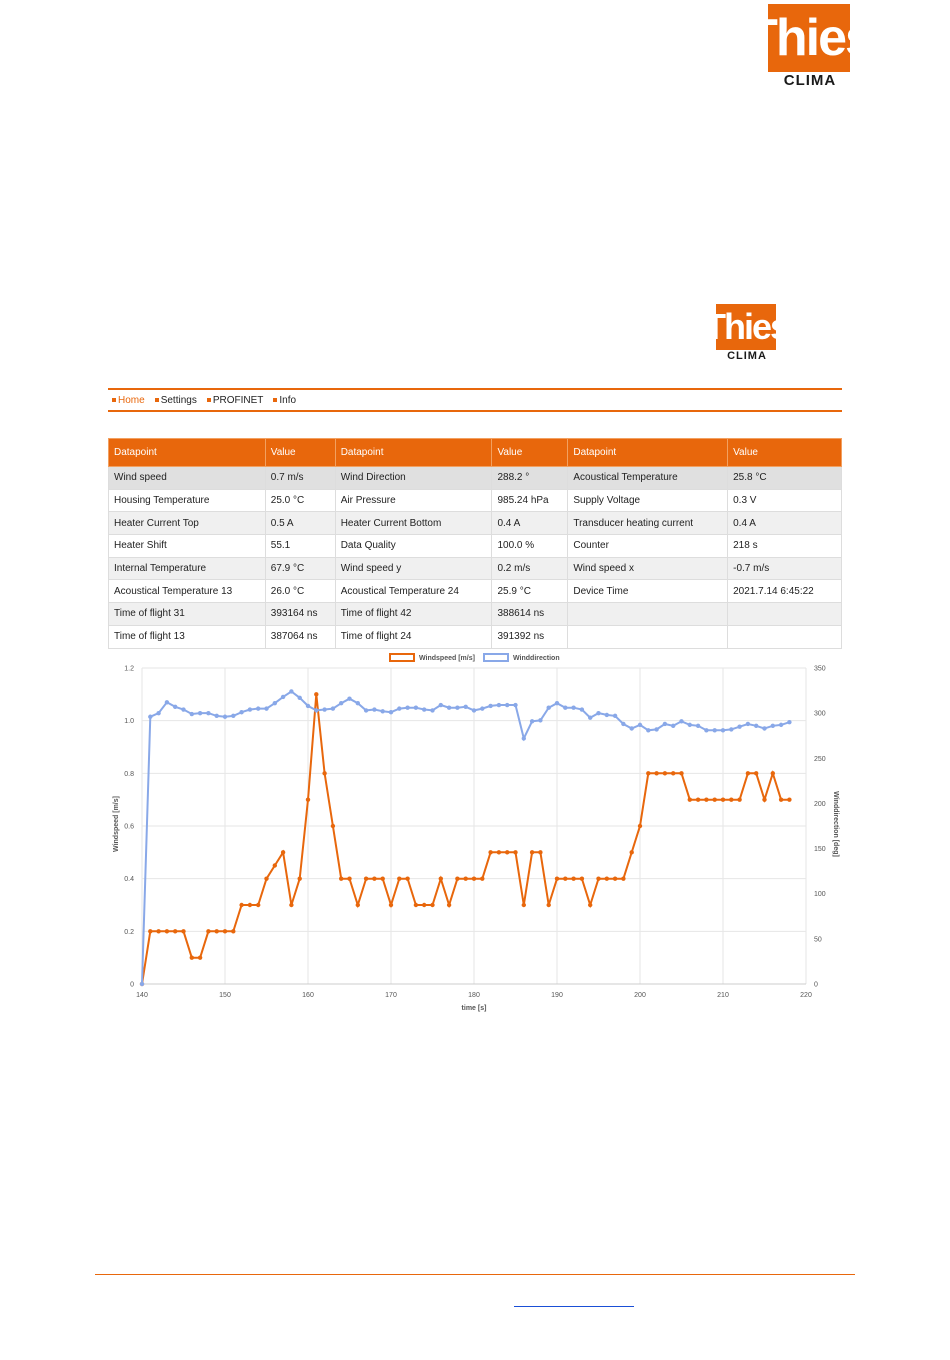 The image size is (950, 1360). I want to click on legend-item: Winddirection, so click(521, 657).